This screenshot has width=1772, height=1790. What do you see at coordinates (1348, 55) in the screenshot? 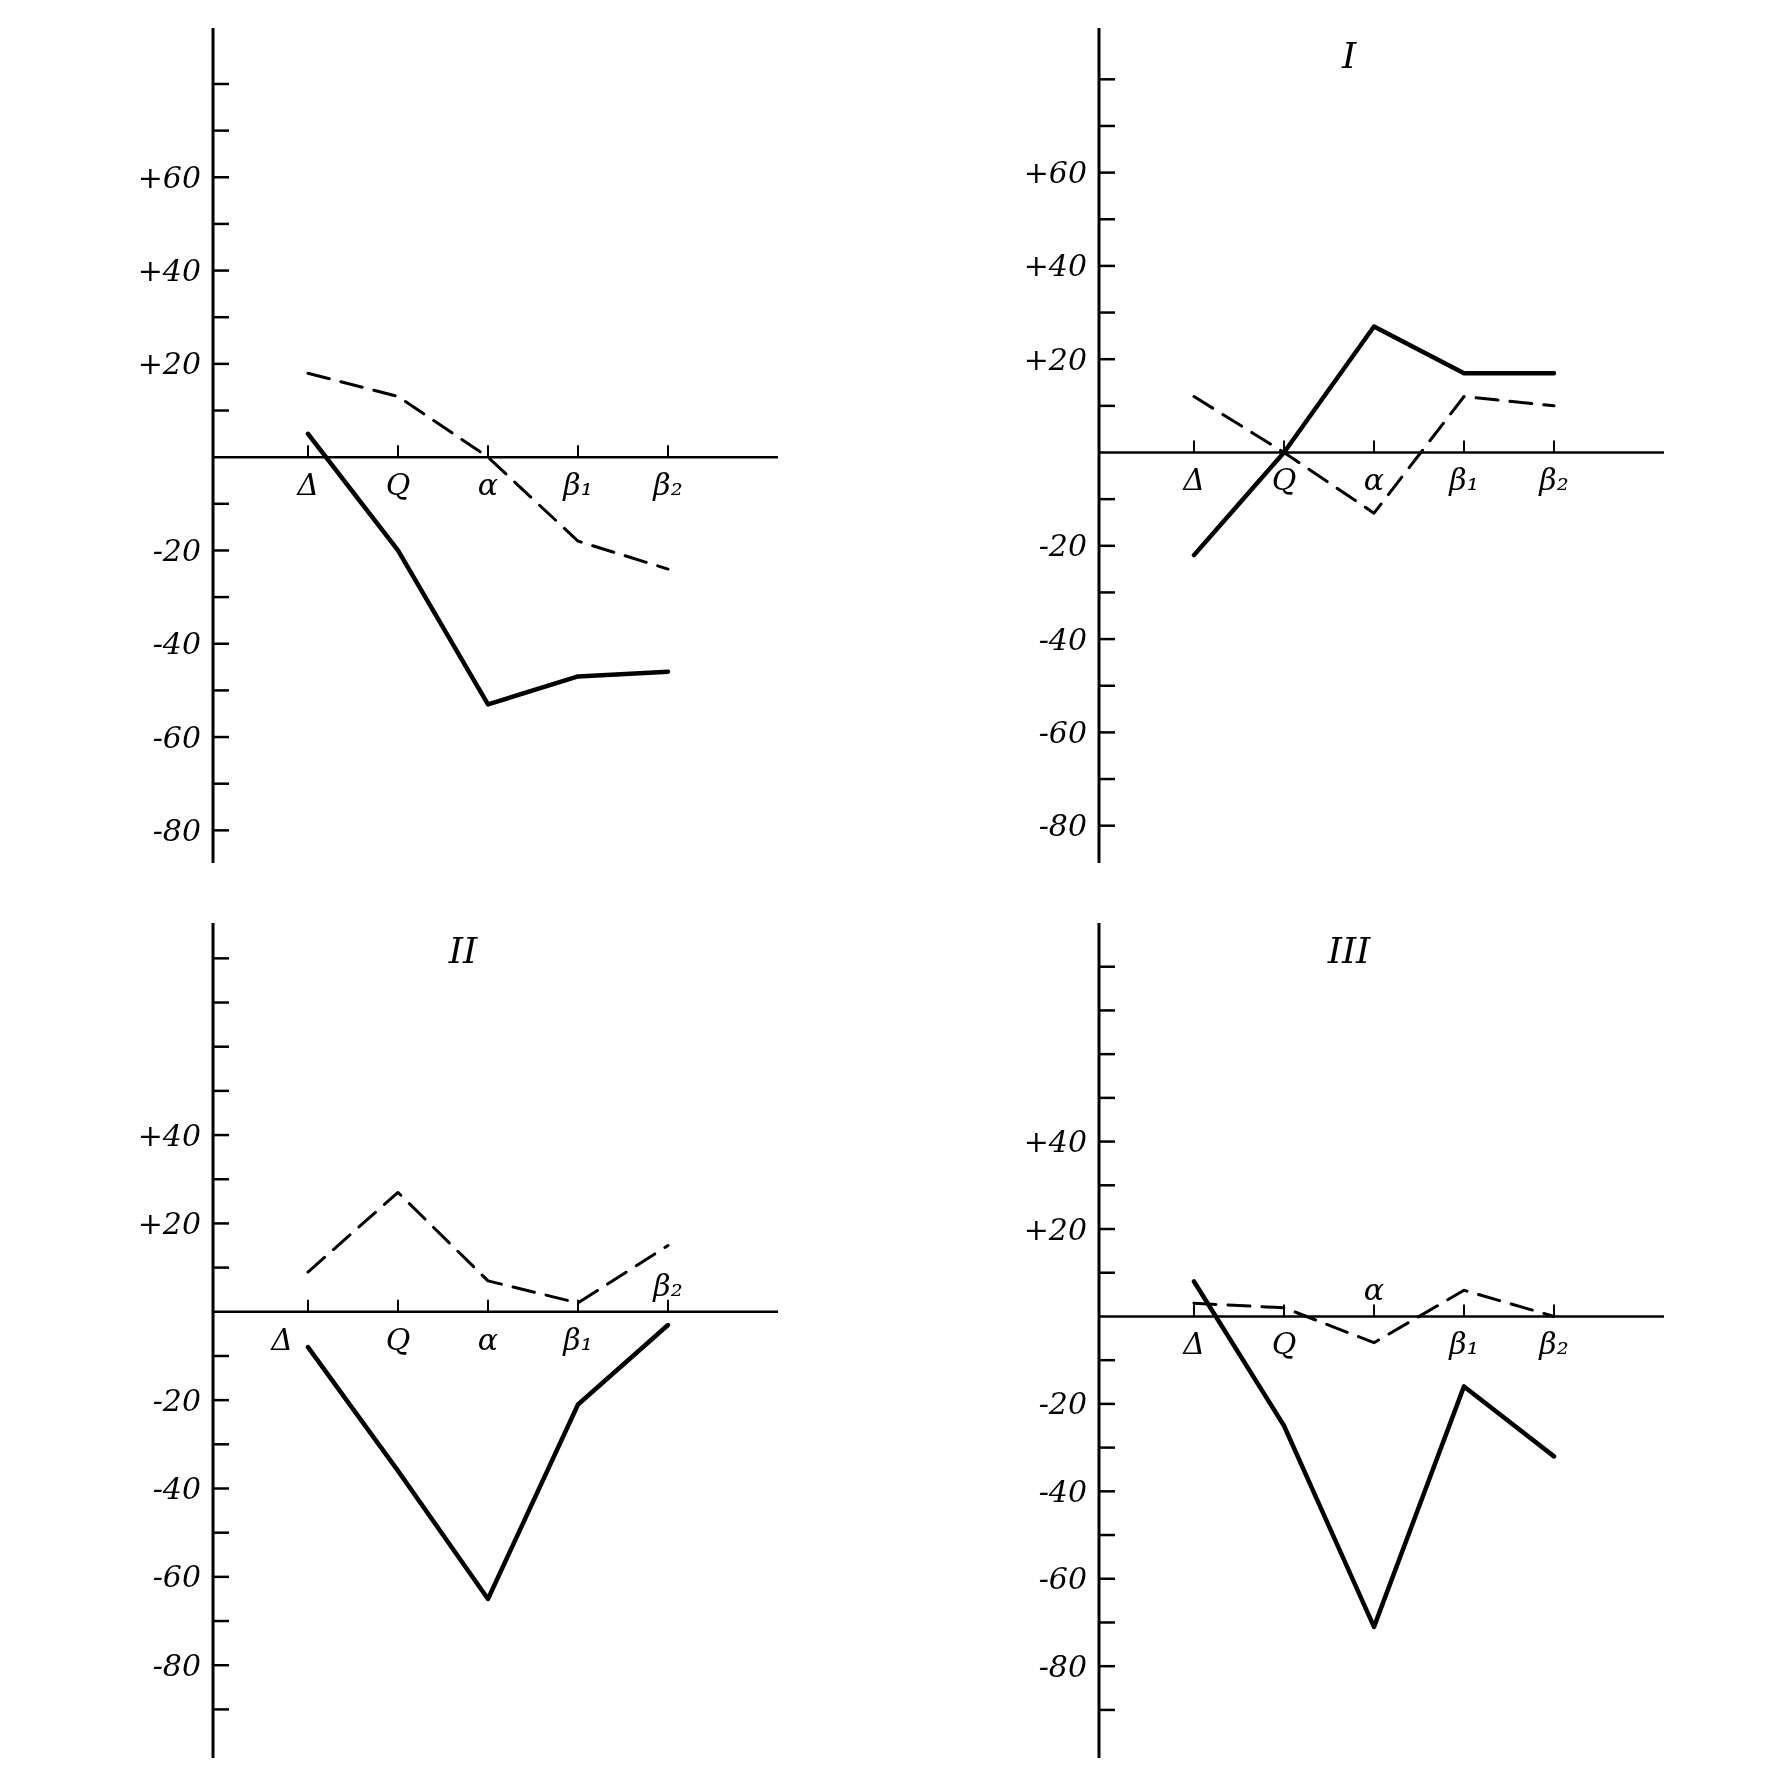
I see `chart-title: I` at bounding box center [1348, 55].